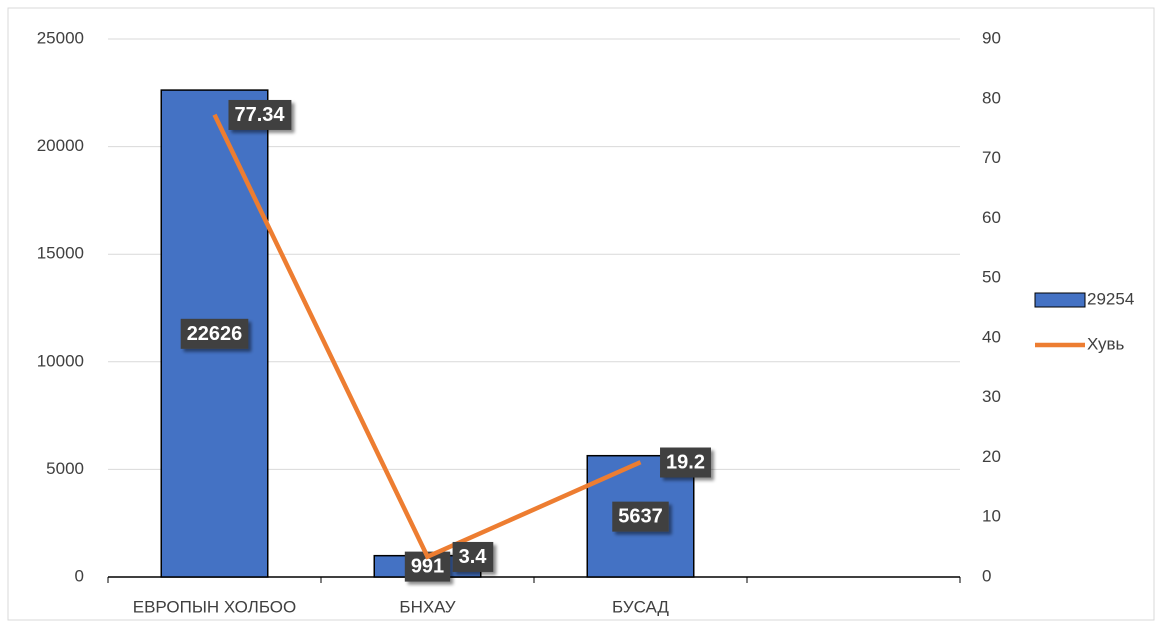  Describe the element at coordinates (991, 277) in the screenshot. I see `y2-tick-label: 50` at that location.